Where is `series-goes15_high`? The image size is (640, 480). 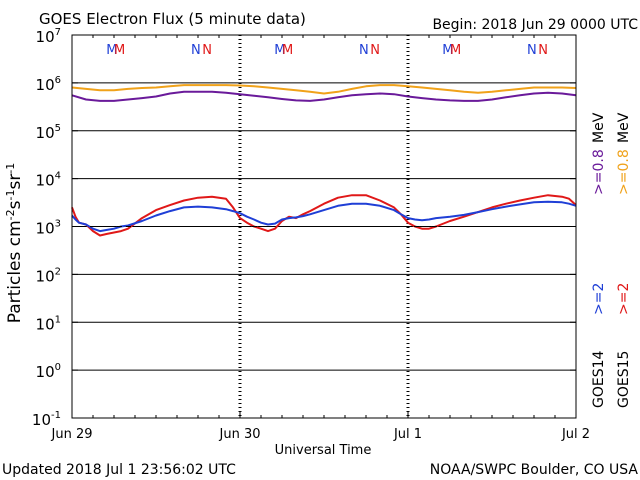 series-goes15_high is located at coordinates (324, 215).